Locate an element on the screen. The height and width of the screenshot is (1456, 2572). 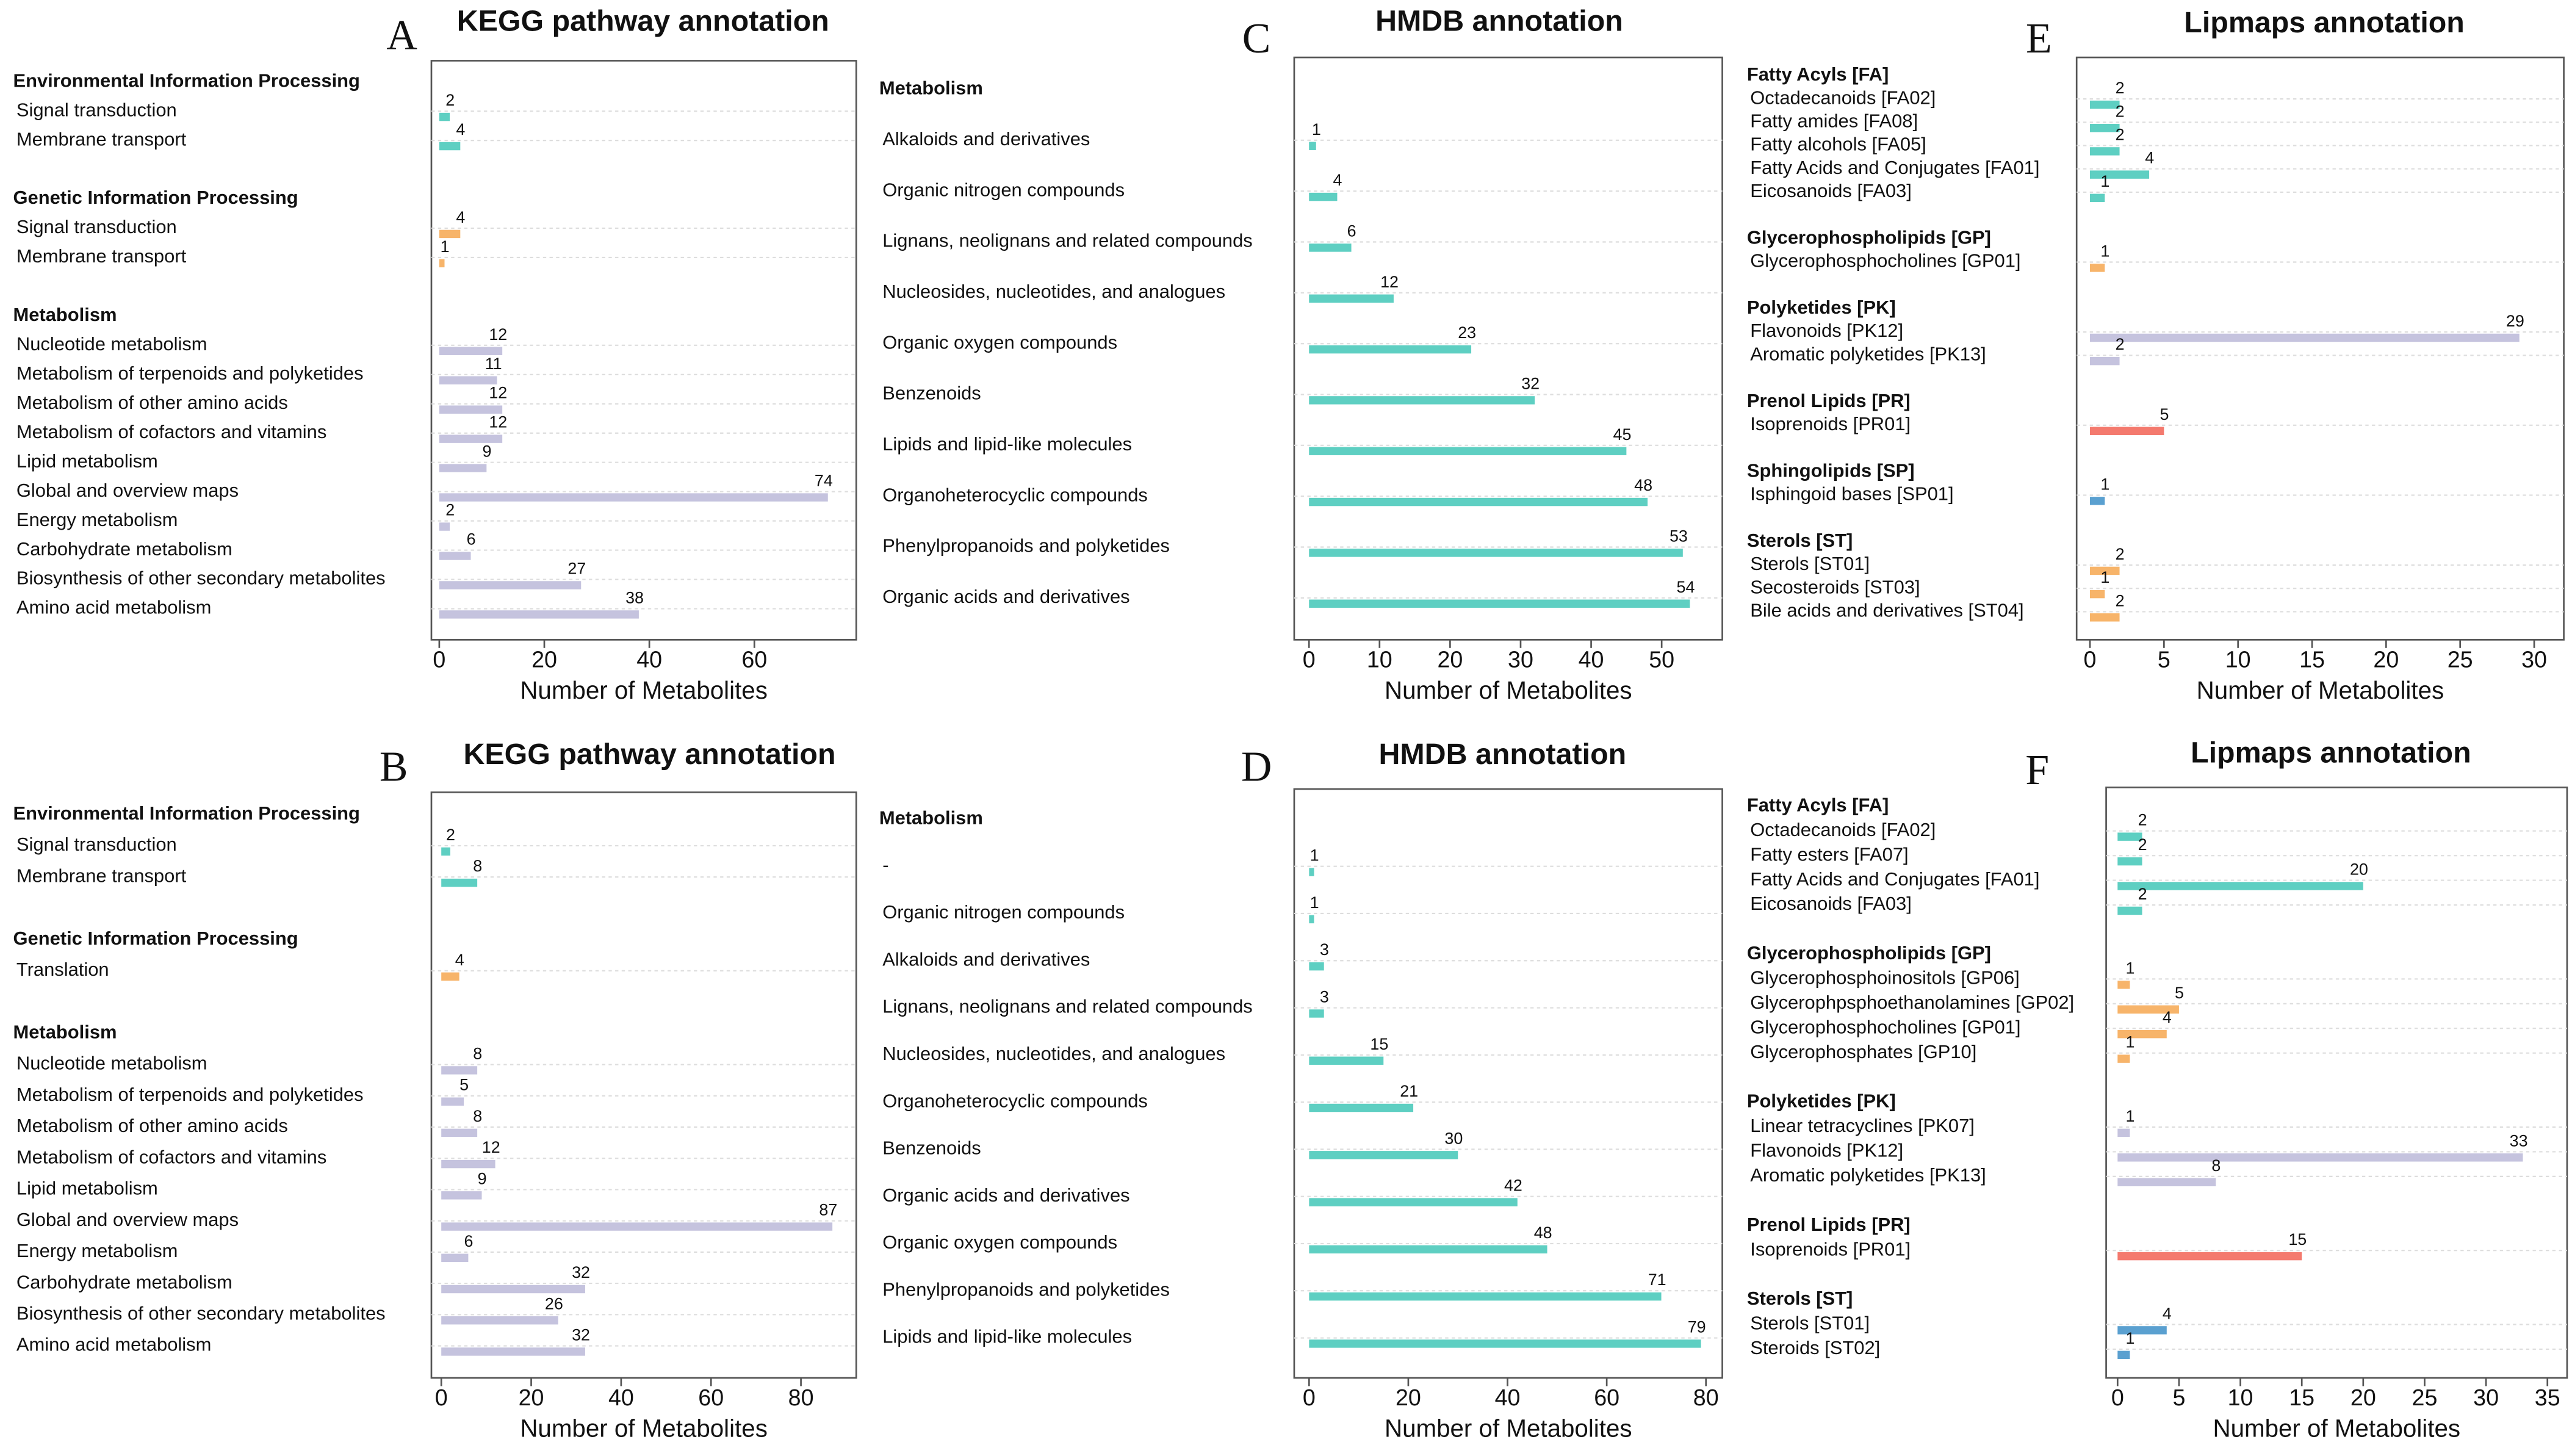
category-label: Lipid metabolism is located at coordinates (87, 1188).